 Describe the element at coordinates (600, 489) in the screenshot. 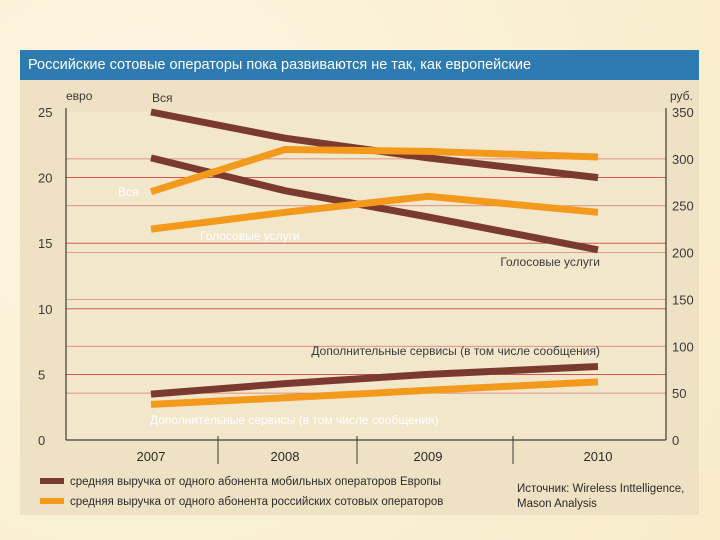

I see `source-note-line-0: Источник: Wireless Inttelligence,` at that location.